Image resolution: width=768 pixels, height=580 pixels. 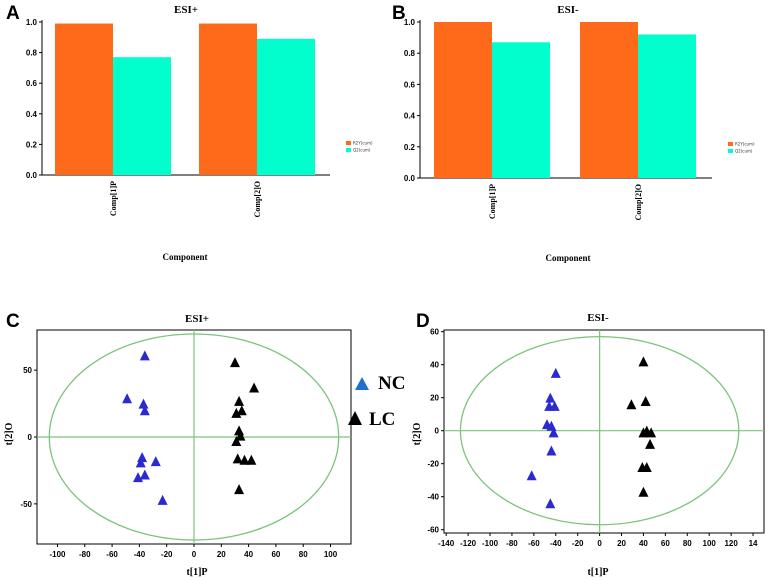 I want to click on panel-a-plot: 0.0 0.2 0.4 0.6 0.8 1.0 Comp[1]P Comp[2]O, so click(x=178, y=117).